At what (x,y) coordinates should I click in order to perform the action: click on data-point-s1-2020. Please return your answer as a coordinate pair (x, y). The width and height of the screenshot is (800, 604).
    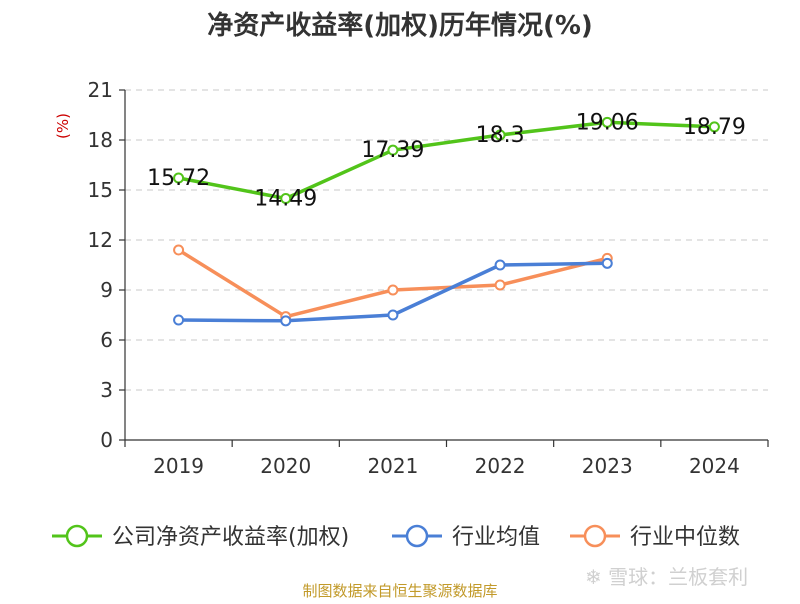
    Looking at the image, I should click on (286, 321).